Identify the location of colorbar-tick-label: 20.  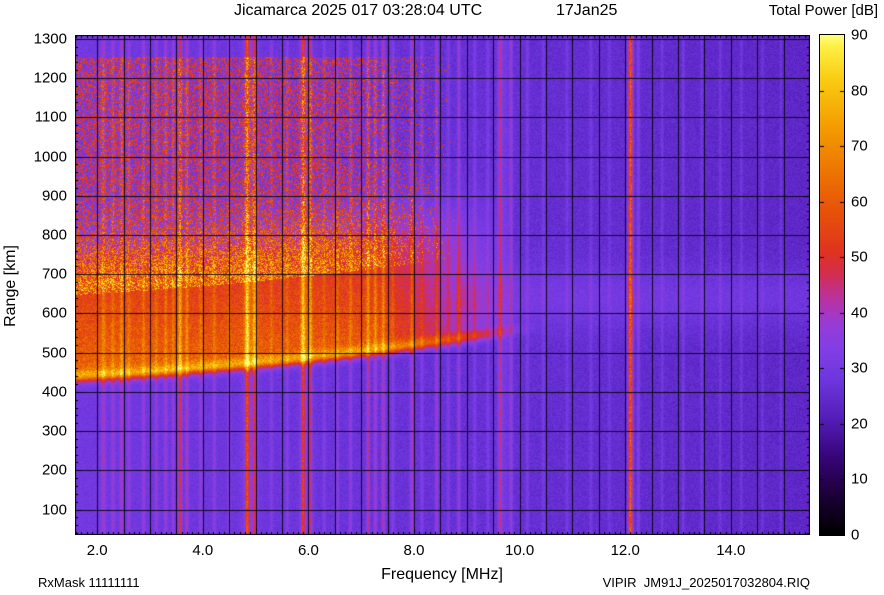
(859, 424).